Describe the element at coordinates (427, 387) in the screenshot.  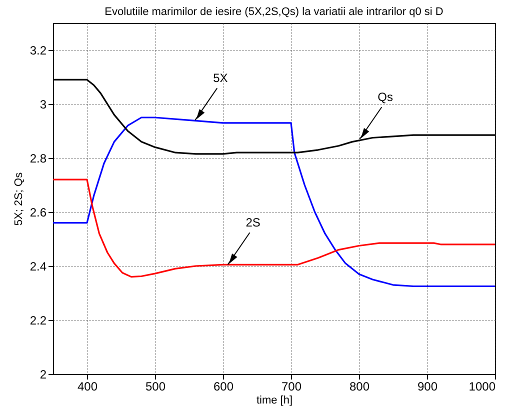
I see `x-tick-label: 900` at that location.